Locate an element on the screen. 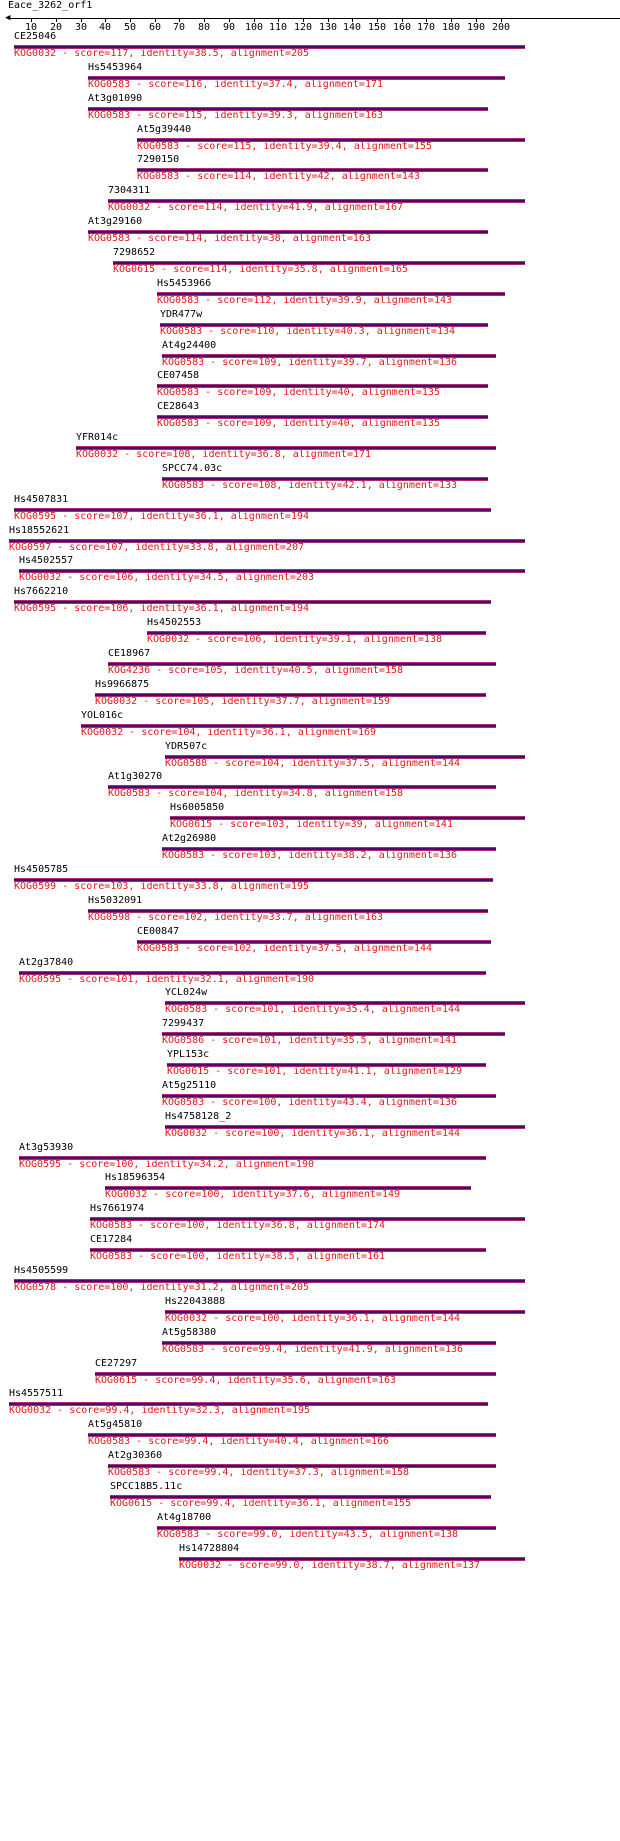 The width and height of the screenshot is (620, 1841). hit-name: Hs4758128_2 is located at coordinates (198, 1116).